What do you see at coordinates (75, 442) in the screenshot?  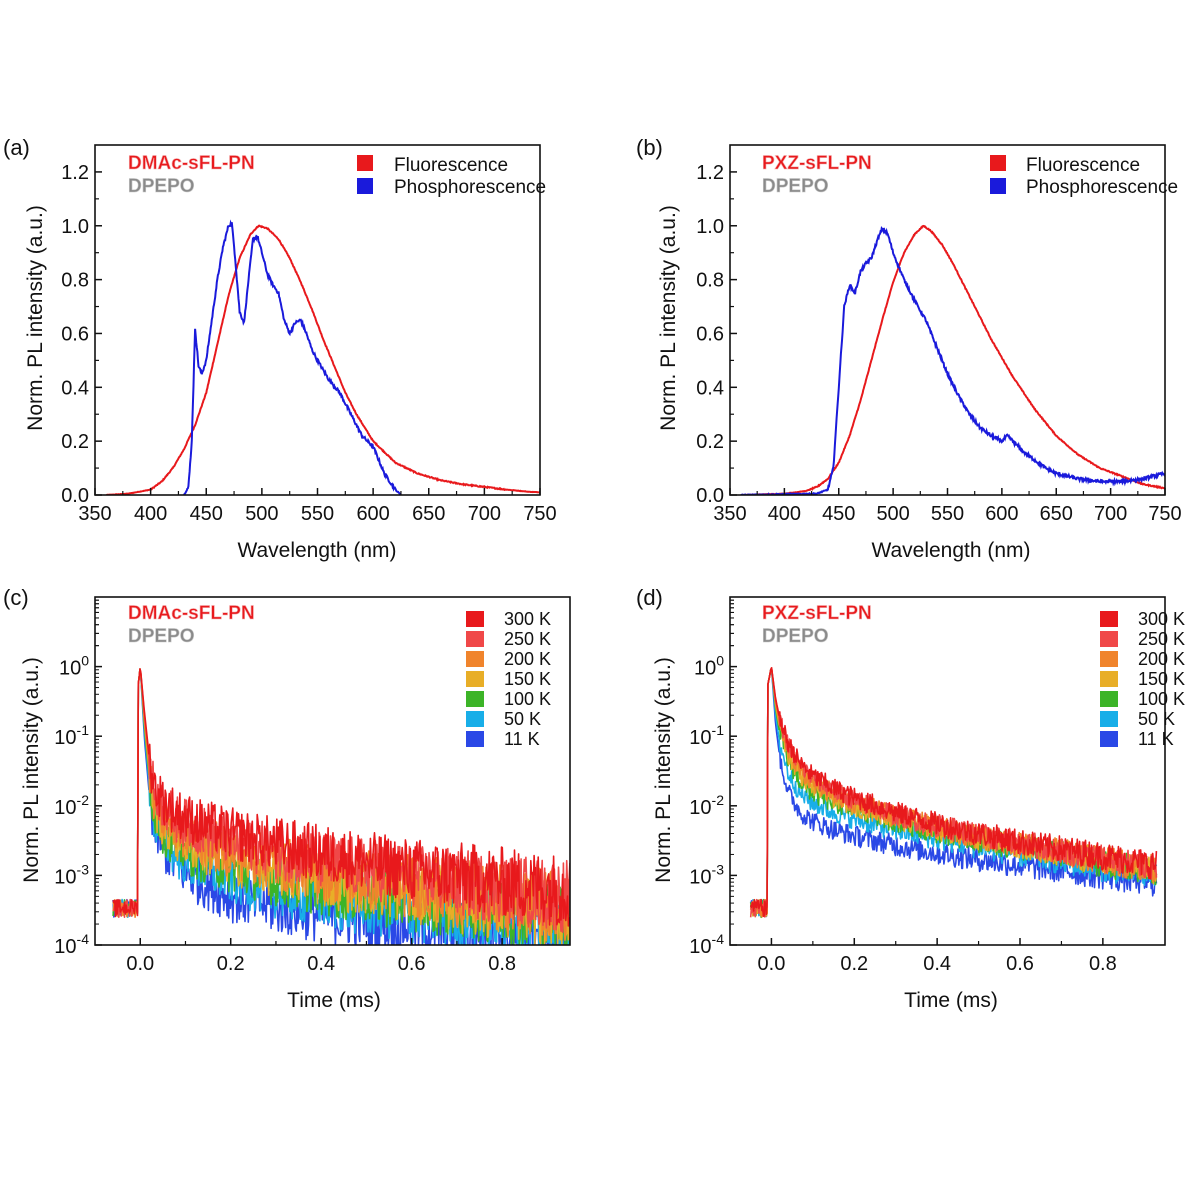 I see `y-tick-label-a: 0.2` at bounding box center [75, 442].